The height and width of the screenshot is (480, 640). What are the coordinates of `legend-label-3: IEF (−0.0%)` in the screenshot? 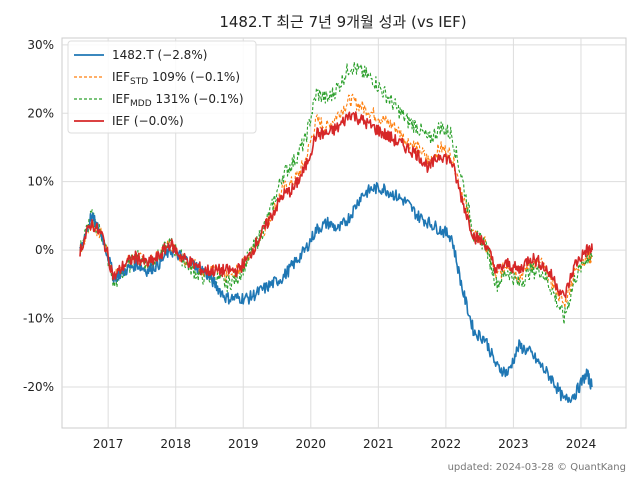 It's located at (148, 121).